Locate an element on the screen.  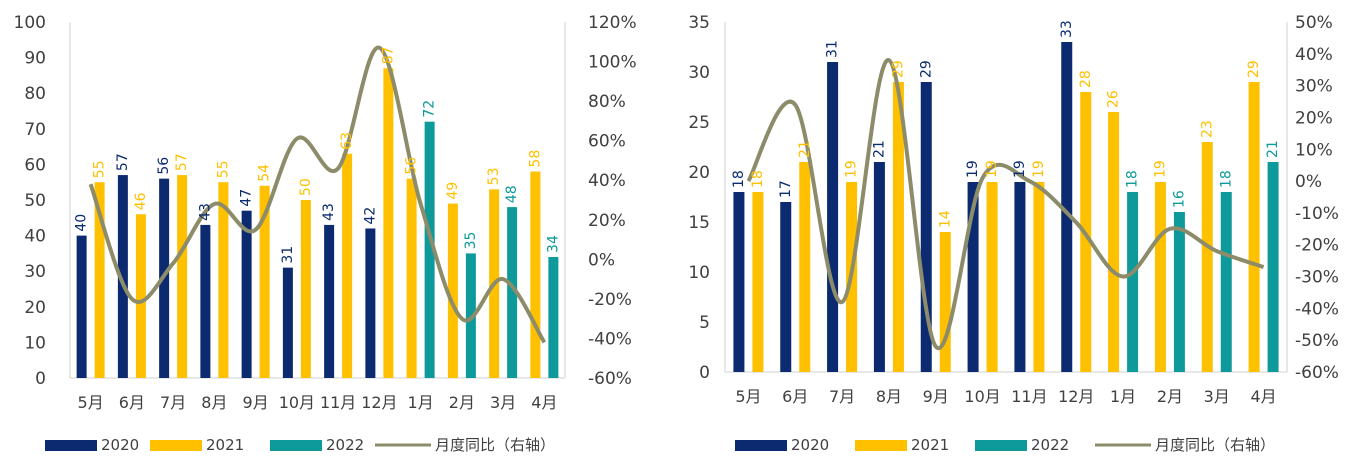
data-label-2021: 14 is located at coordinates (945, 219).